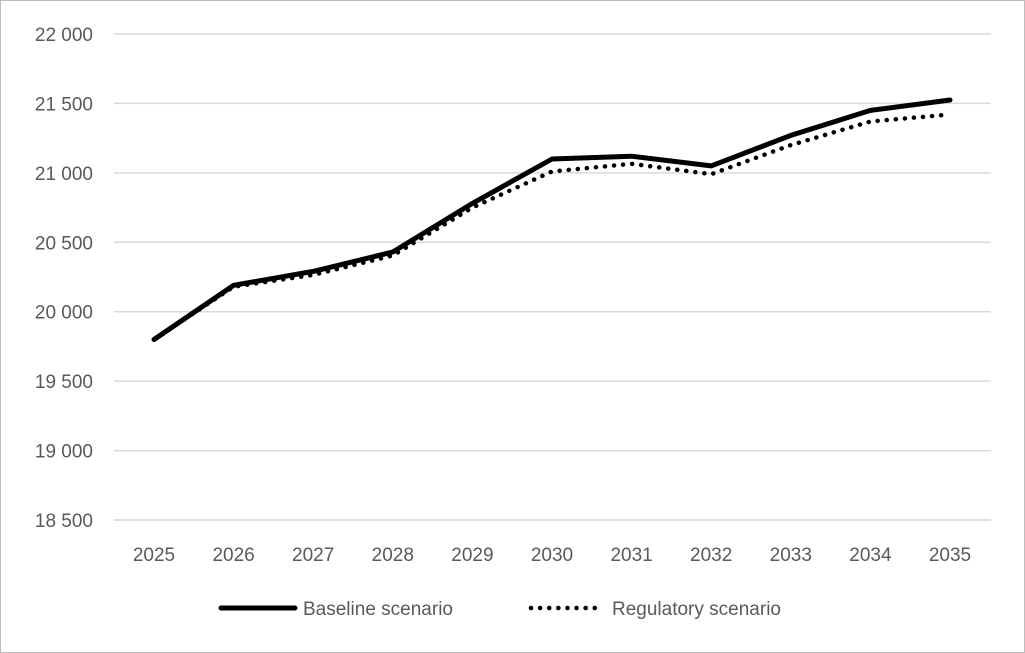  What do you see at coordinates (472, 555) in the screenshot?
I see `x-tick-label: 2029` at bounding box center [472, 555].